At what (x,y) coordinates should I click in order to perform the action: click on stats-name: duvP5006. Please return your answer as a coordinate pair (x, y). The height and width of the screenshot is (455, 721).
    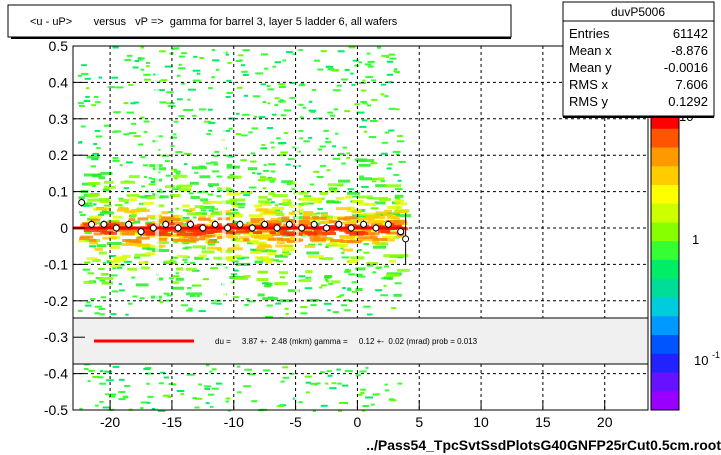
    Looking at the image, I should click on (638, 12).